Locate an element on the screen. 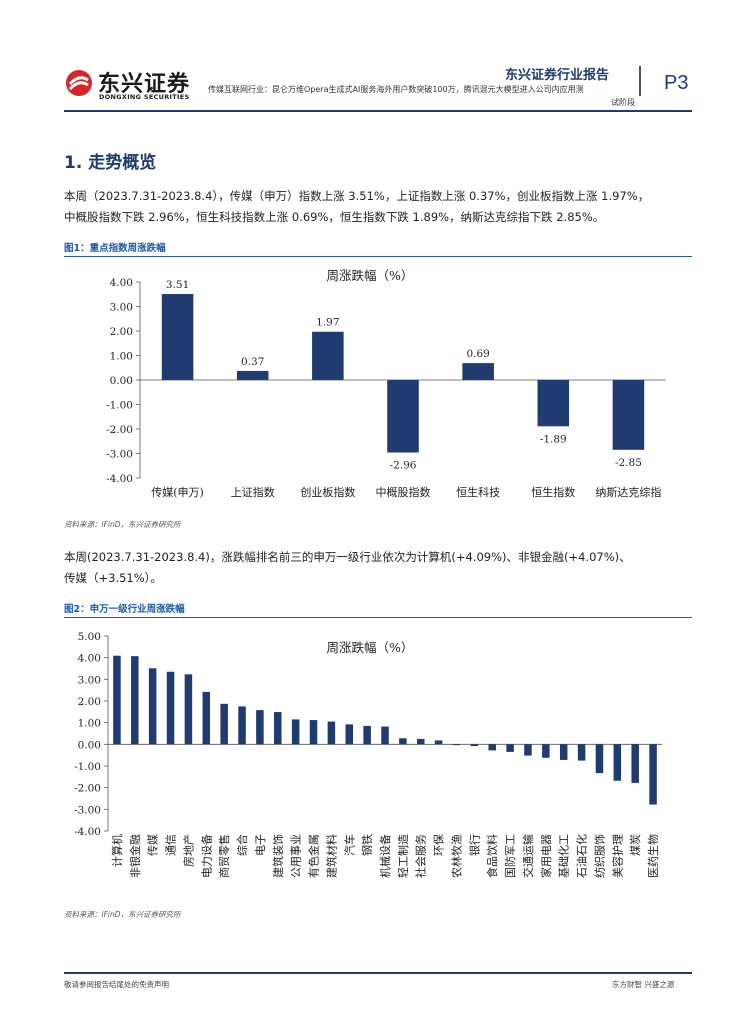 Image resolution: width=755 pixels, height=1024 pixels. data-label: 0.69 is located at coordinates (477, 354).